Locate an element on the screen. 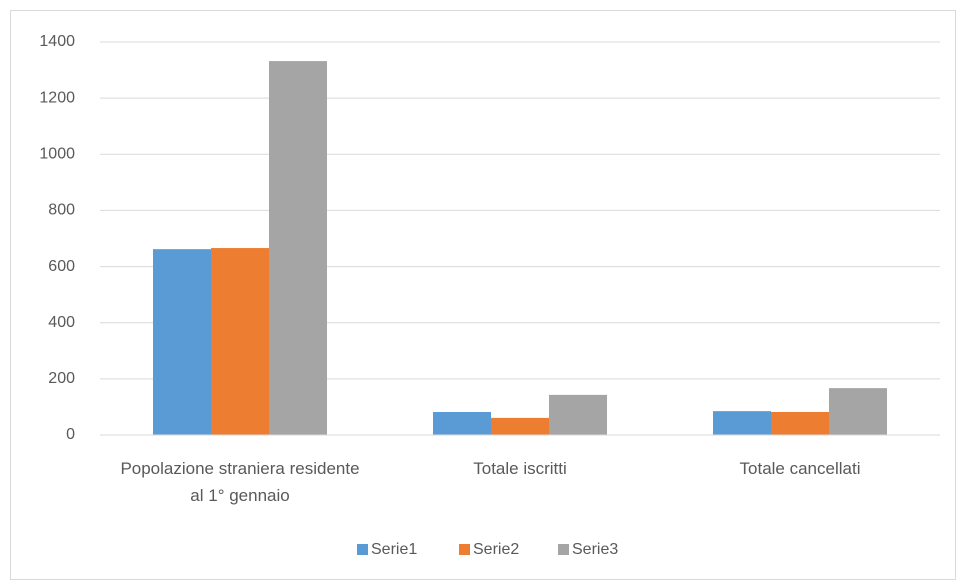 The image size is (957, 581). x-tick-label-box: Totale cancellati is located at coordinates (800, 468).